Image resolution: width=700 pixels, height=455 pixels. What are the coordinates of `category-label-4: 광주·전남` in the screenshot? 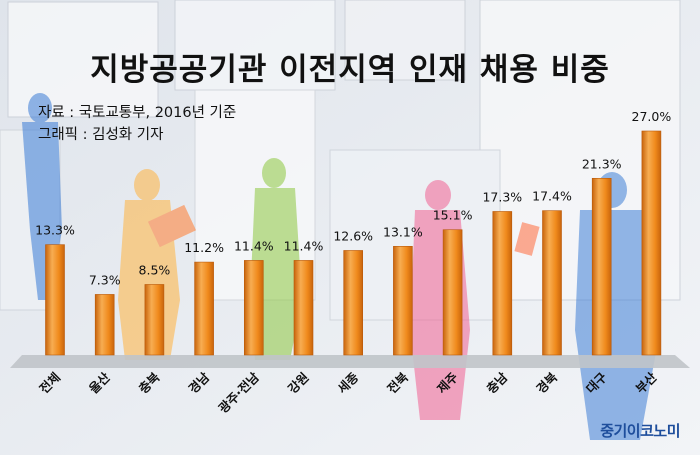 It's located at (238, 392).